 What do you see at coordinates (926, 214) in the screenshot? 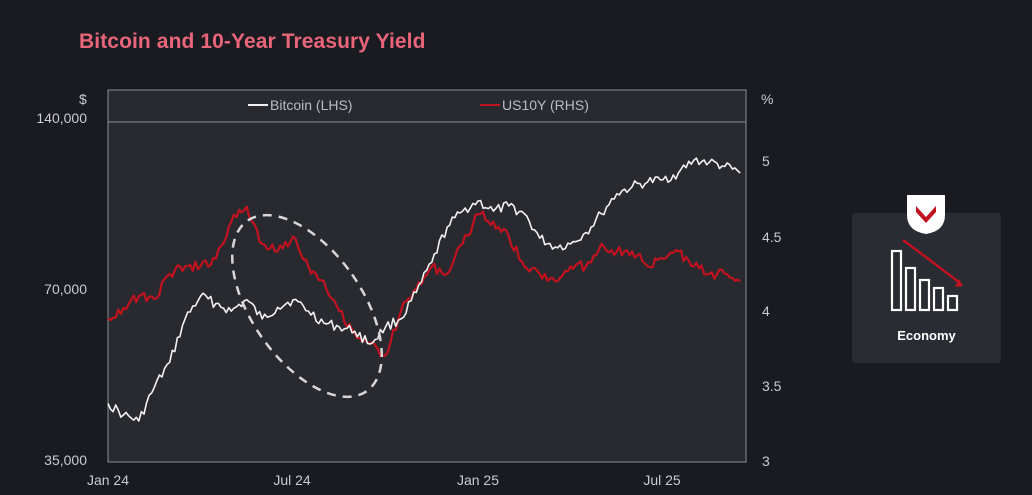
I see `brand-logo-icon` at bounding box center [926, 214].